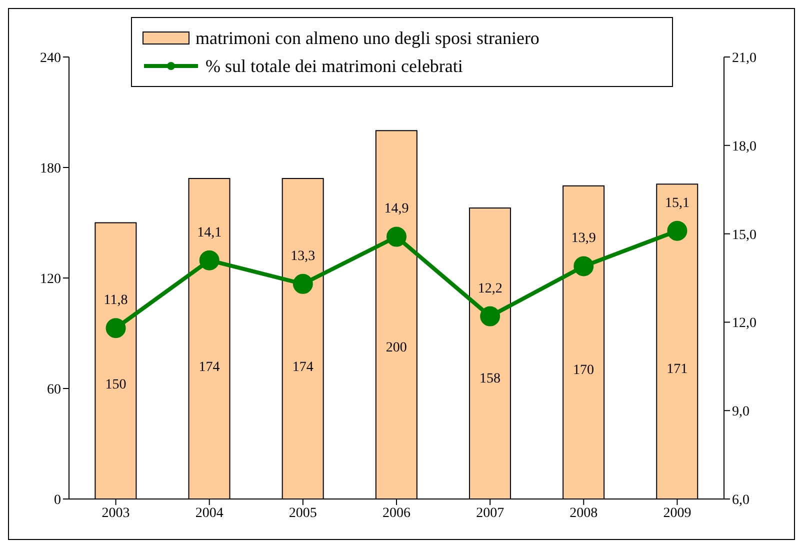 The width and height of the screenshot is (805, 546). Describe the element at coordinates (396, 209) in the screenshot. I see `data-label: 14,9` at that location.